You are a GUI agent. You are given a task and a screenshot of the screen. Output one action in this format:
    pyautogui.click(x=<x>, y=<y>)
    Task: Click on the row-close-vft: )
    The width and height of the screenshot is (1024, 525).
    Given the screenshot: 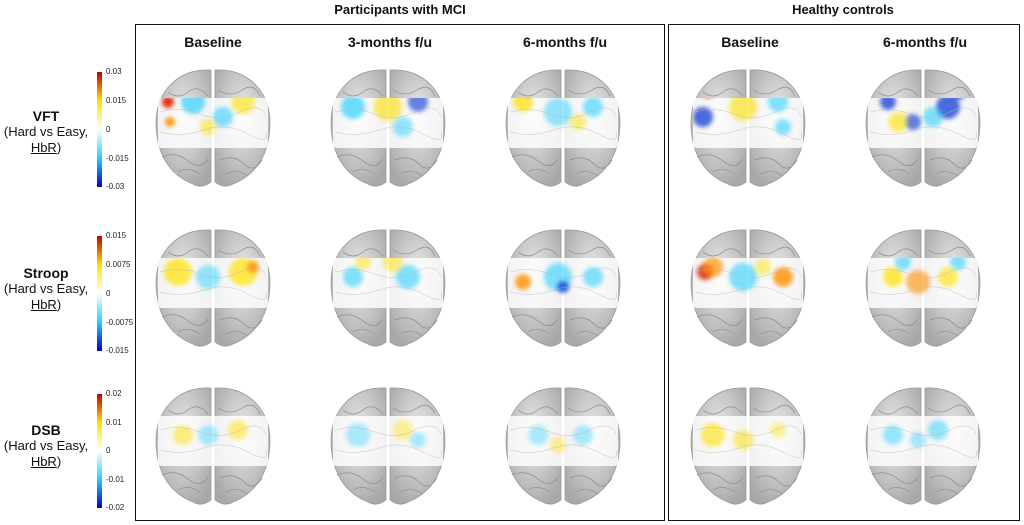 What is the action you would take?
    pyautogui.click(x=59, y=147)
    